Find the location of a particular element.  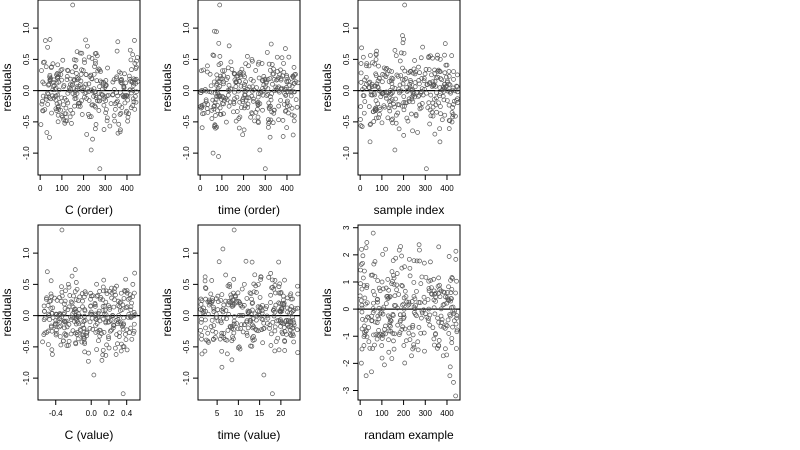

y-tick-label: 0.5 is located at coordinates (26, 59).